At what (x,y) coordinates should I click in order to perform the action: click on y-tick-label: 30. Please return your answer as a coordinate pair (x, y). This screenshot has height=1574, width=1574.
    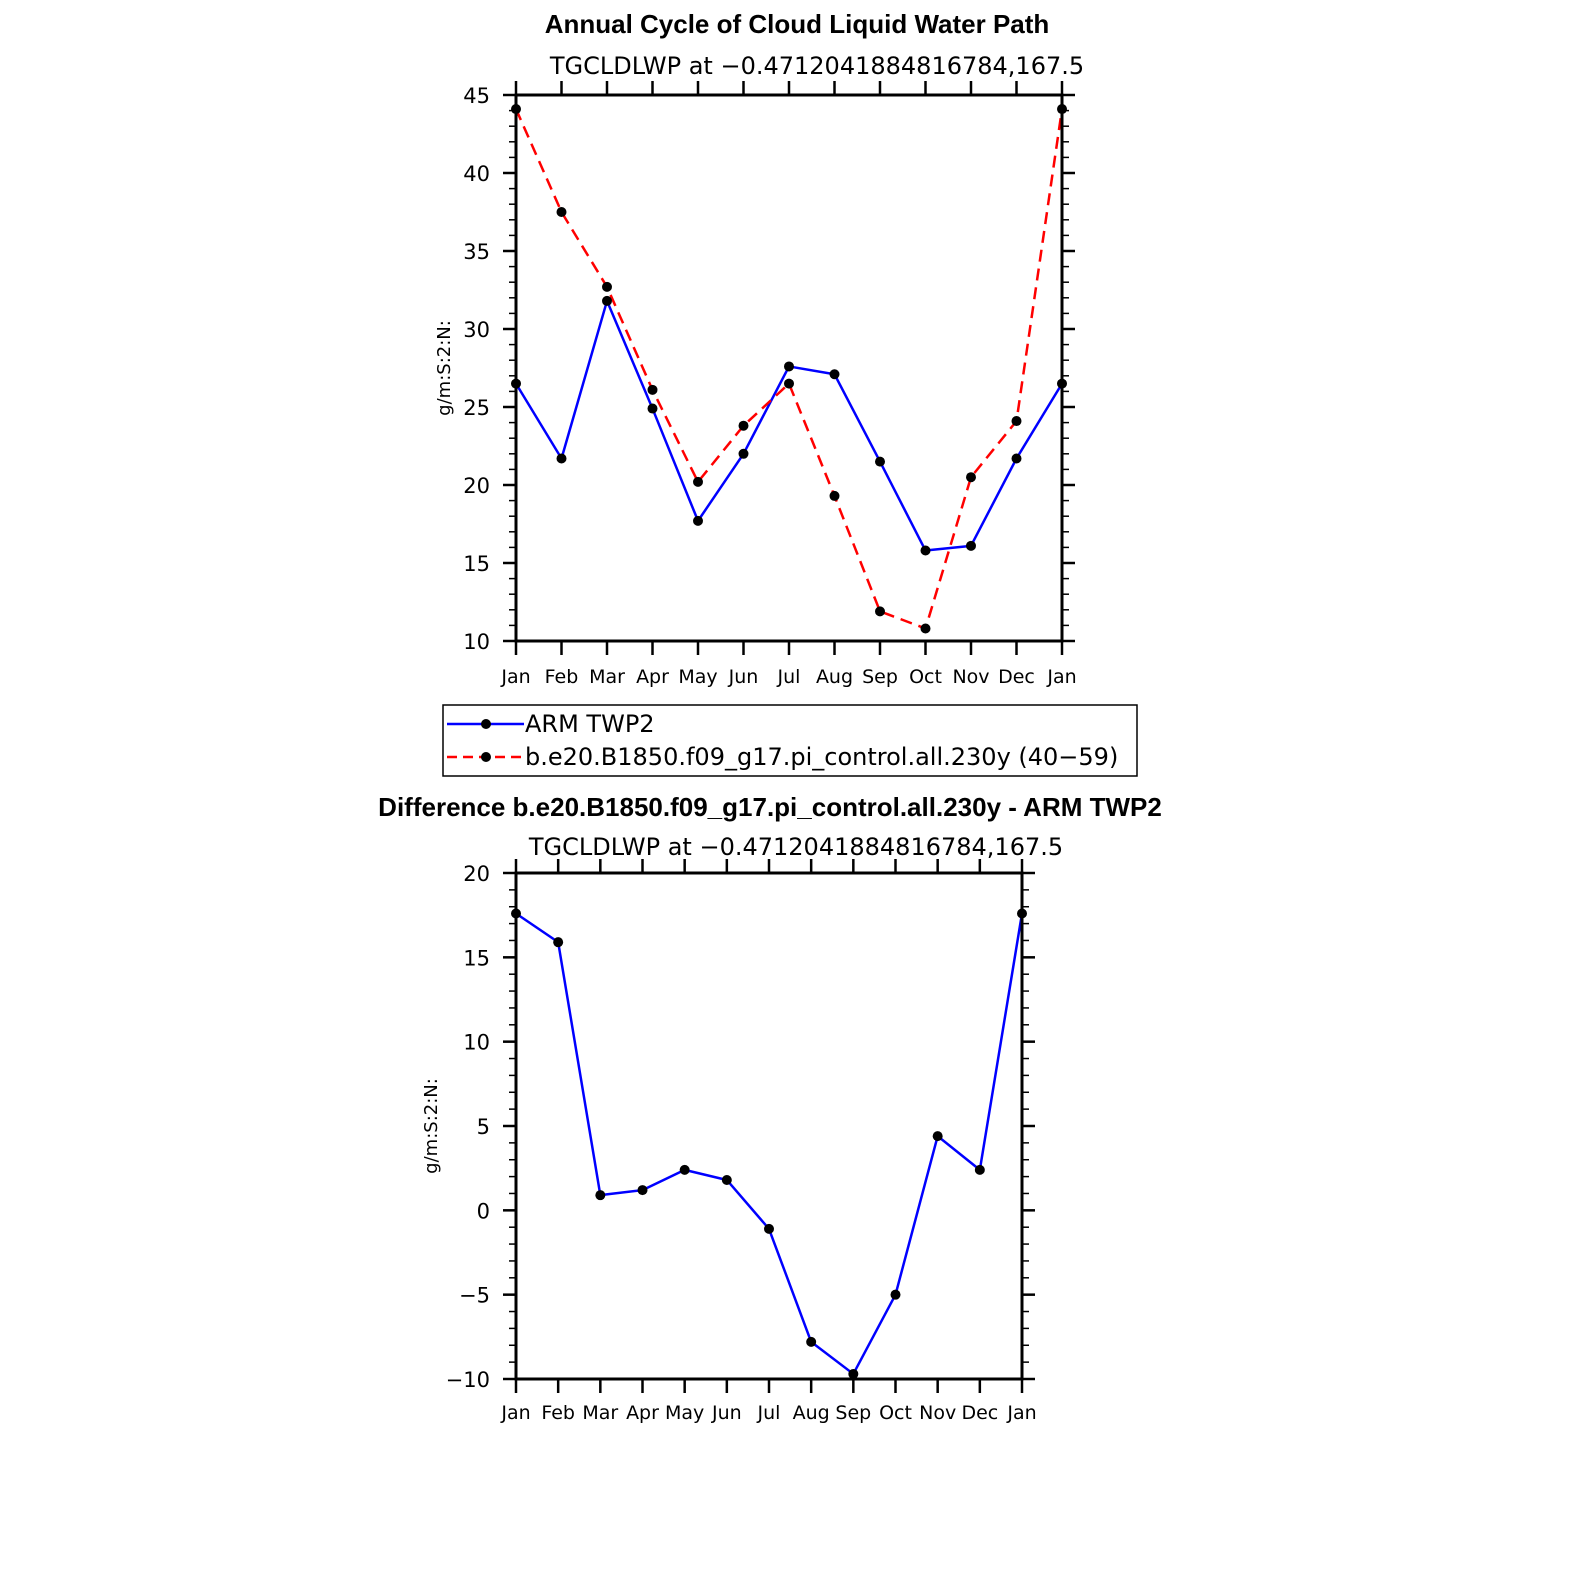
    Looking at the image, I should click on (476, 330).